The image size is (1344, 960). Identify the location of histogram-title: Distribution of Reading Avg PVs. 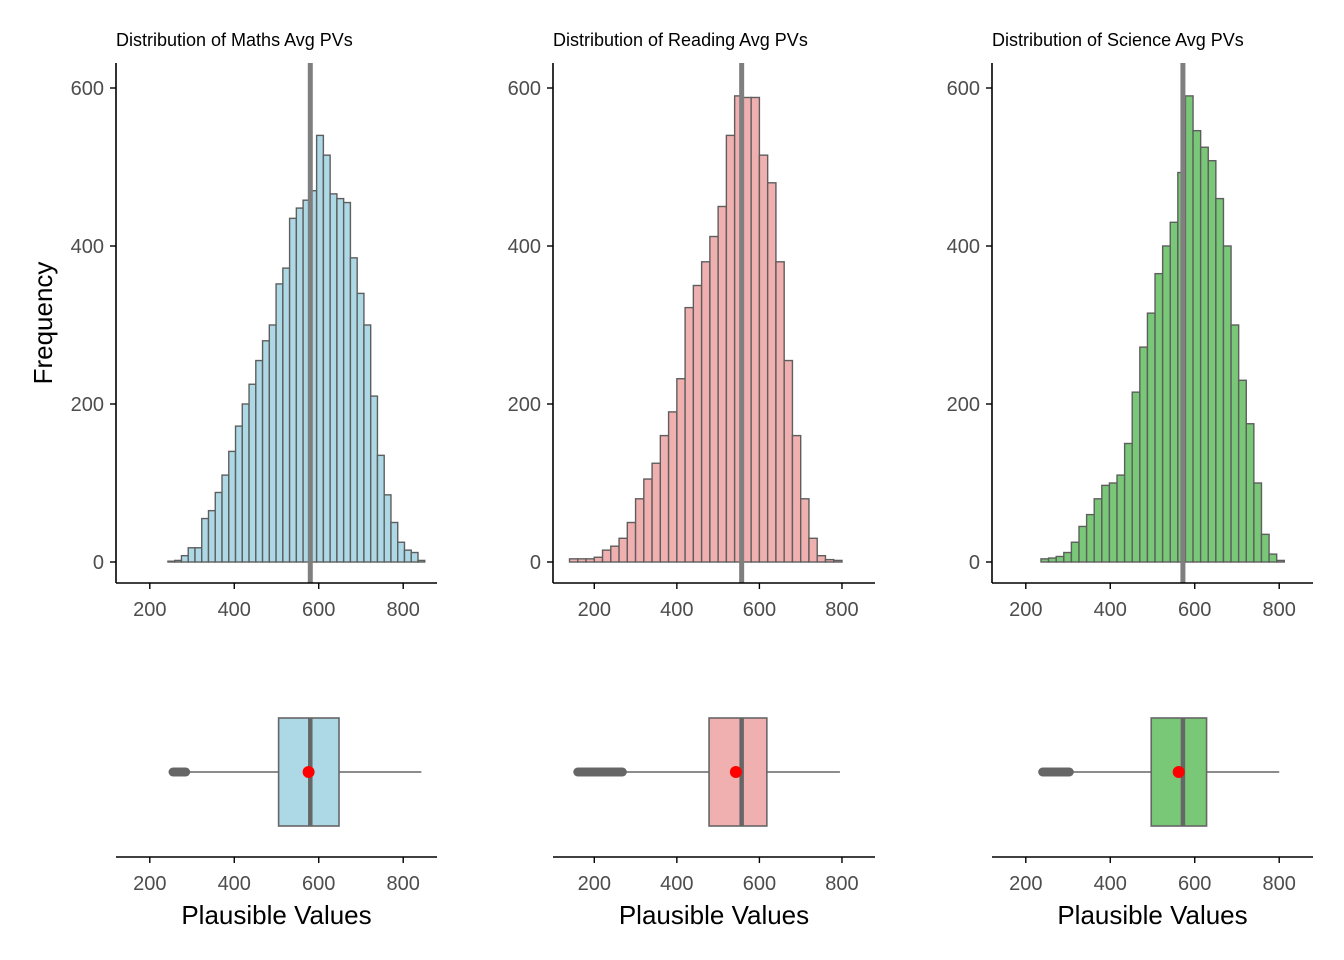
(680, 40).